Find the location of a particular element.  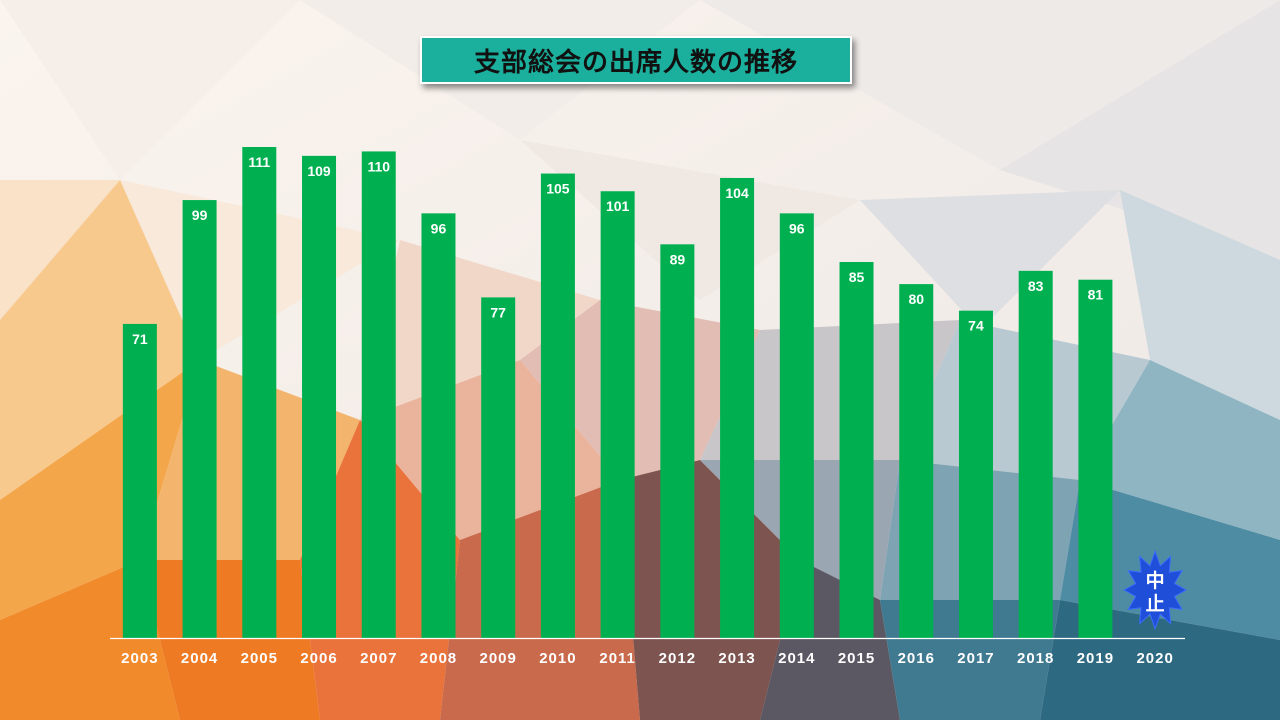

data-label-2019: 81 is located at coordinates (1096, 295).